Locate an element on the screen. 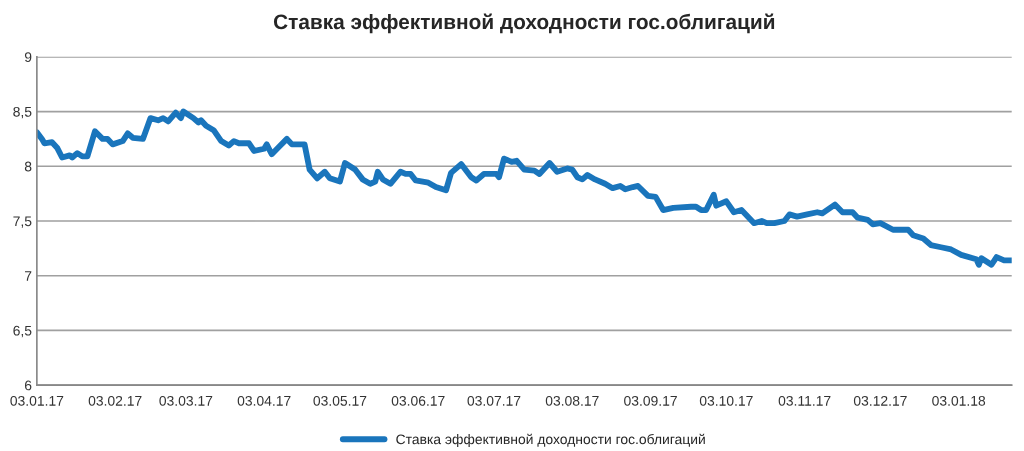 This screenshot has width=1024, height=451. x-tick-label: 03.02.17 is located at coordinates (115, 400).